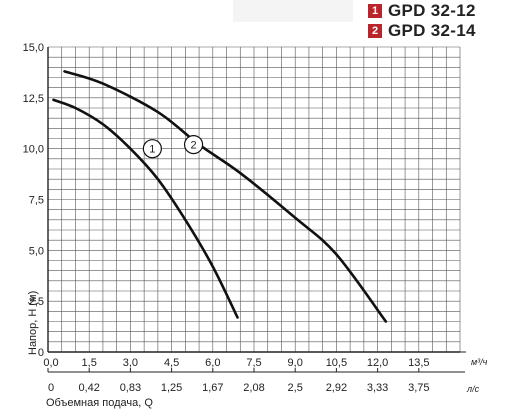 The image size is (512, 419). I want to click on x2-tick-label: 2,92, so click(336, 388).